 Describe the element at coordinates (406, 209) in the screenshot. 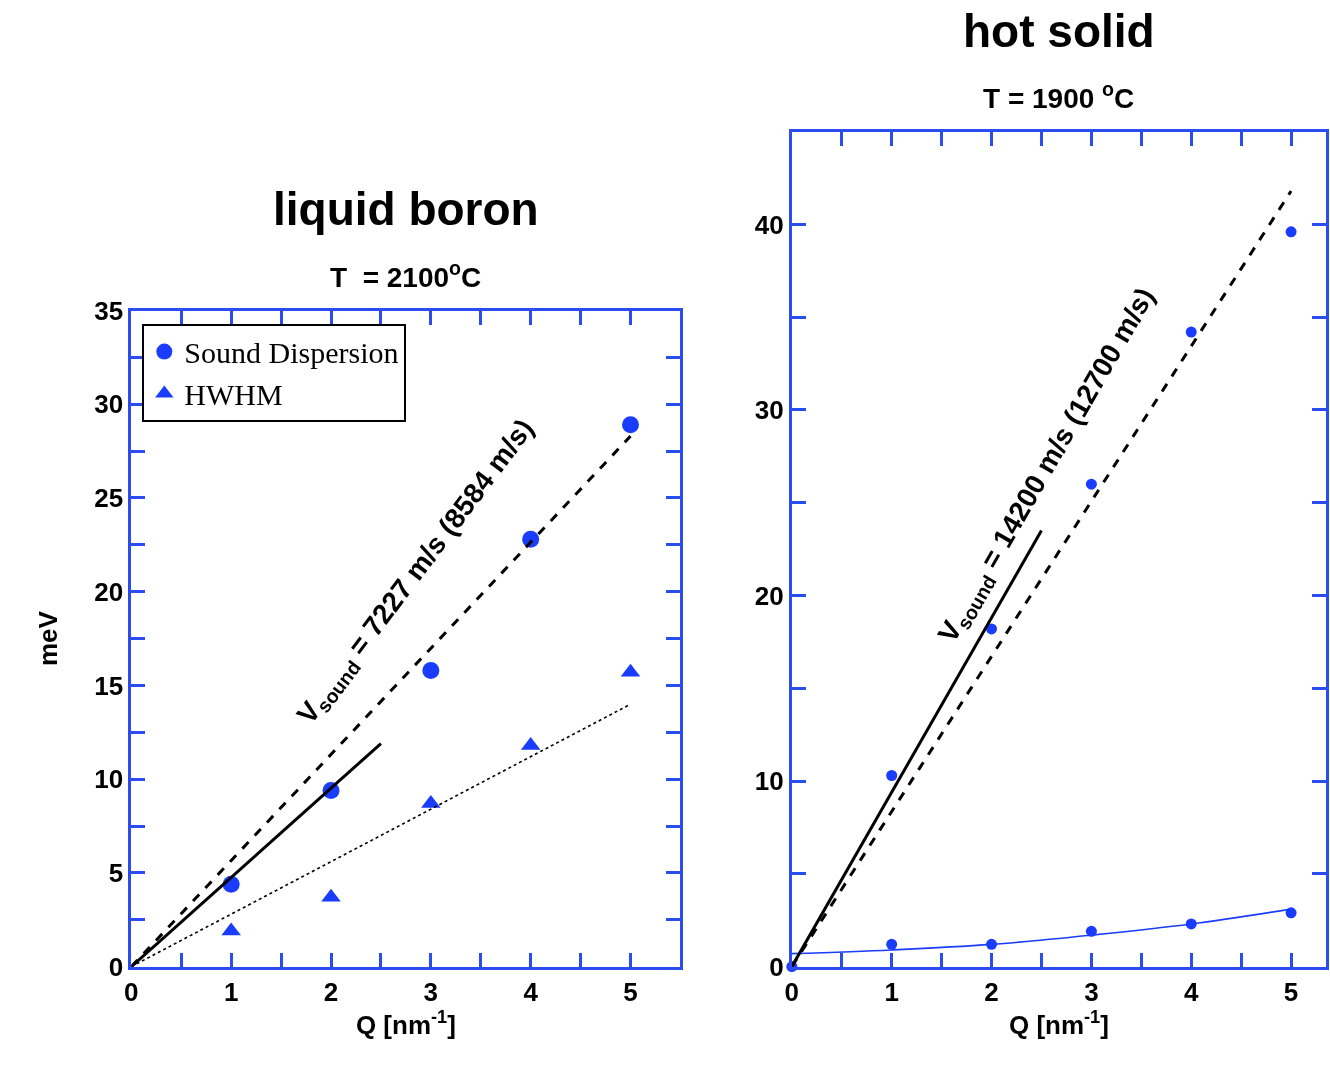

I see `chart-title: liquid boron` at that location.